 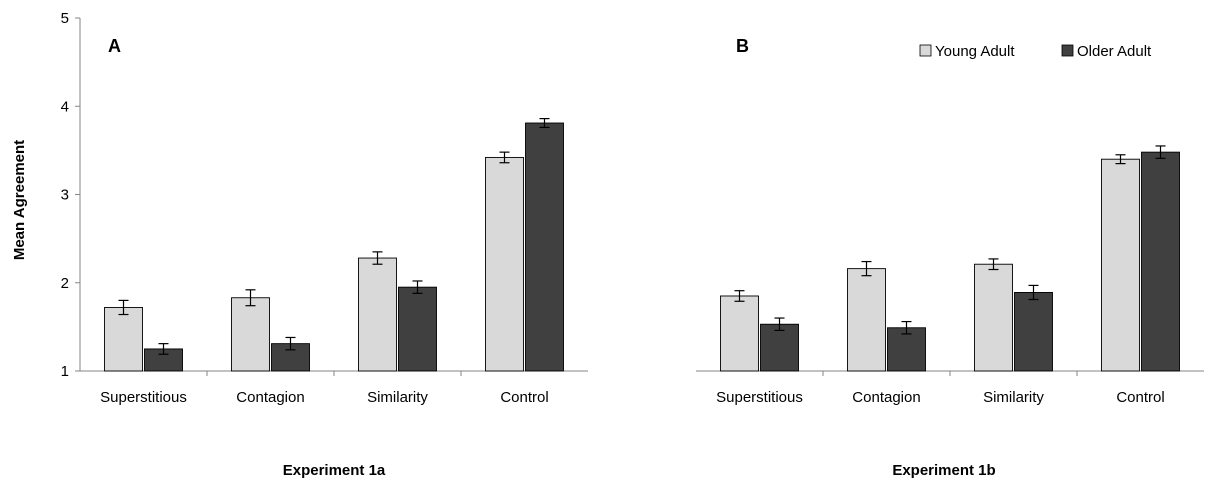 I want to click on legend-label-older-adult: Older Adult, so click(x=1114, y=51).